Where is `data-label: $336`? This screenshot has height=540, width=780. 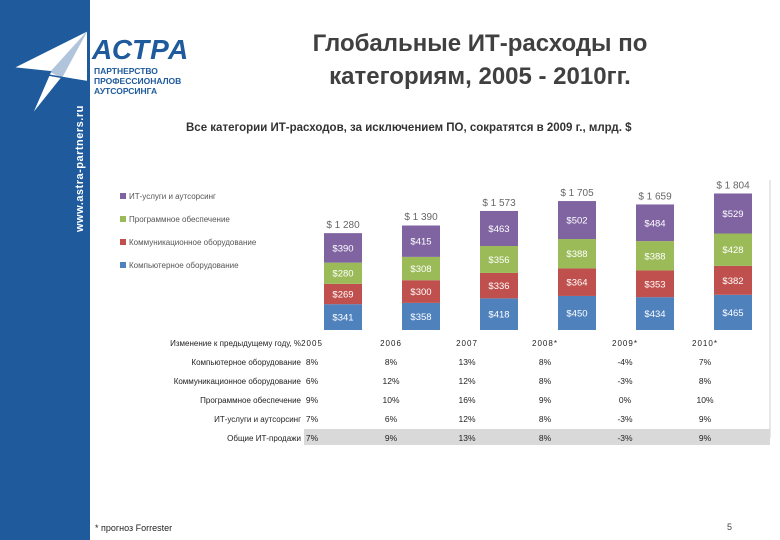 data-label: $336 is located at coordinates (498, 286).